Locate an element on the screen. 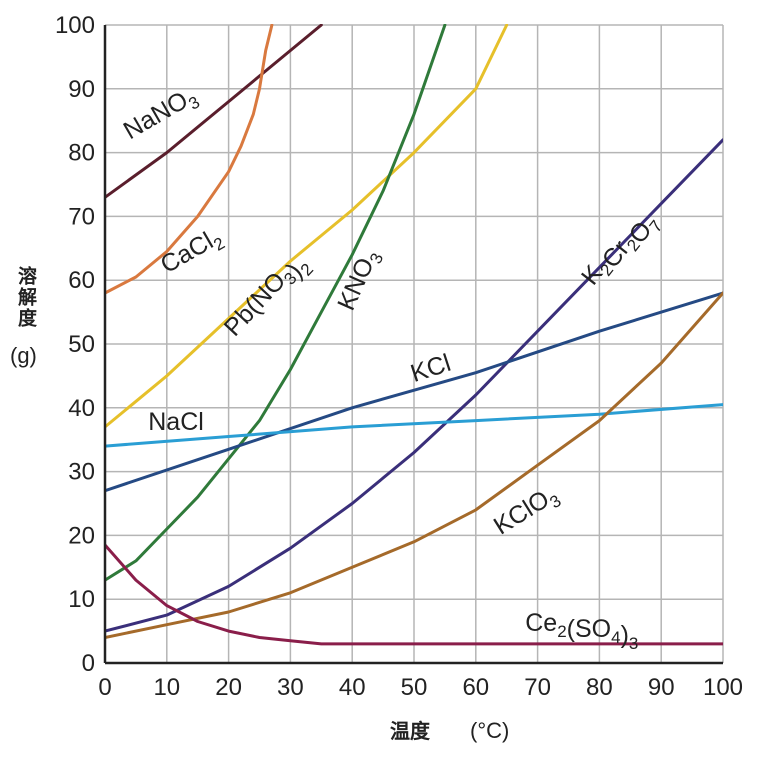 The width and height of the screenshot is (776, 762). series-line-nacl is located at coordinates (414, 425).